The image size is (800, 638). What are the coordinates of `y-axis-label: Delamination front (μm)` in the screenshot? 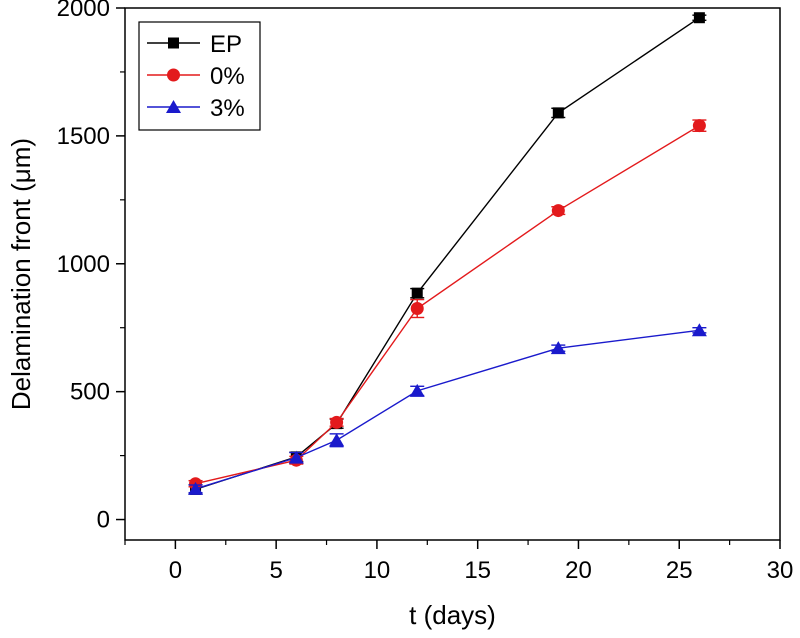 It's located at (21, 274).